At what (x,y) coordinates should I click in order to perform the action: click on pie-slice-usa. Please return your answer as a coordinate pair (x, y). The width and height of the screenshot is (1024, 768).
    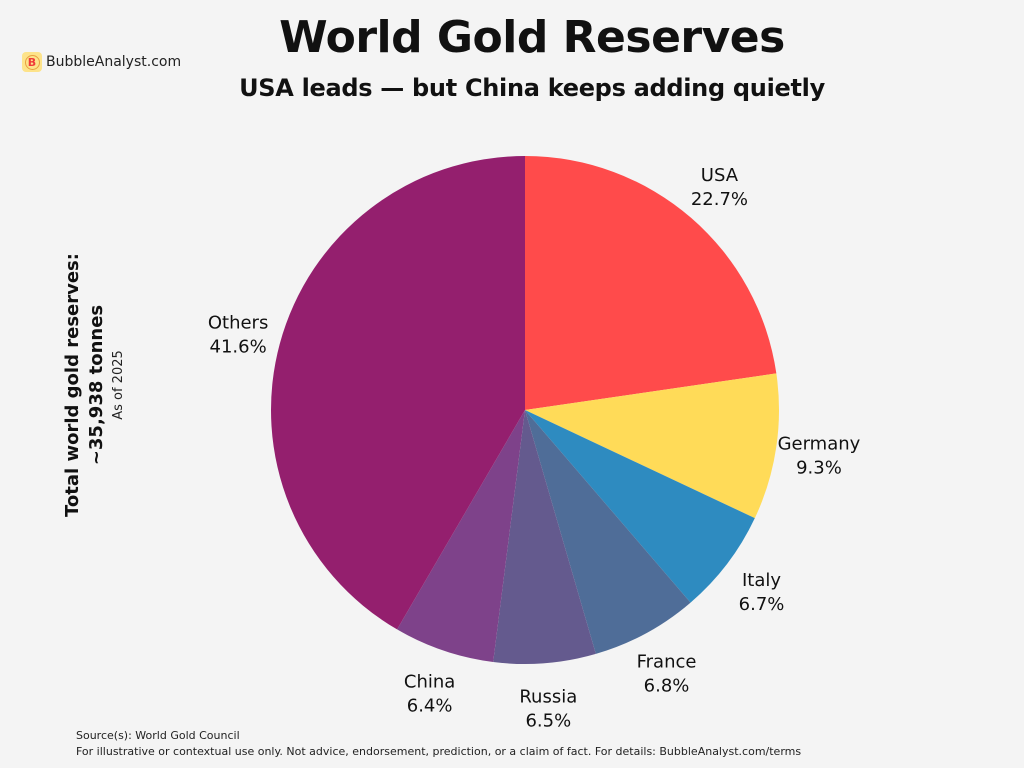
    Looking at the image, I should click on (651, 283).